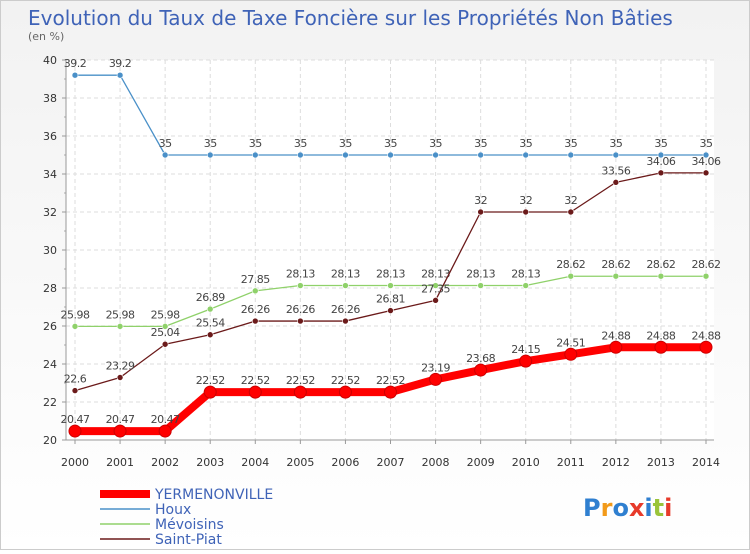 This screenshot has width=750, height=554. I want to click on x-tick-label: 2013, so click(661, 462).